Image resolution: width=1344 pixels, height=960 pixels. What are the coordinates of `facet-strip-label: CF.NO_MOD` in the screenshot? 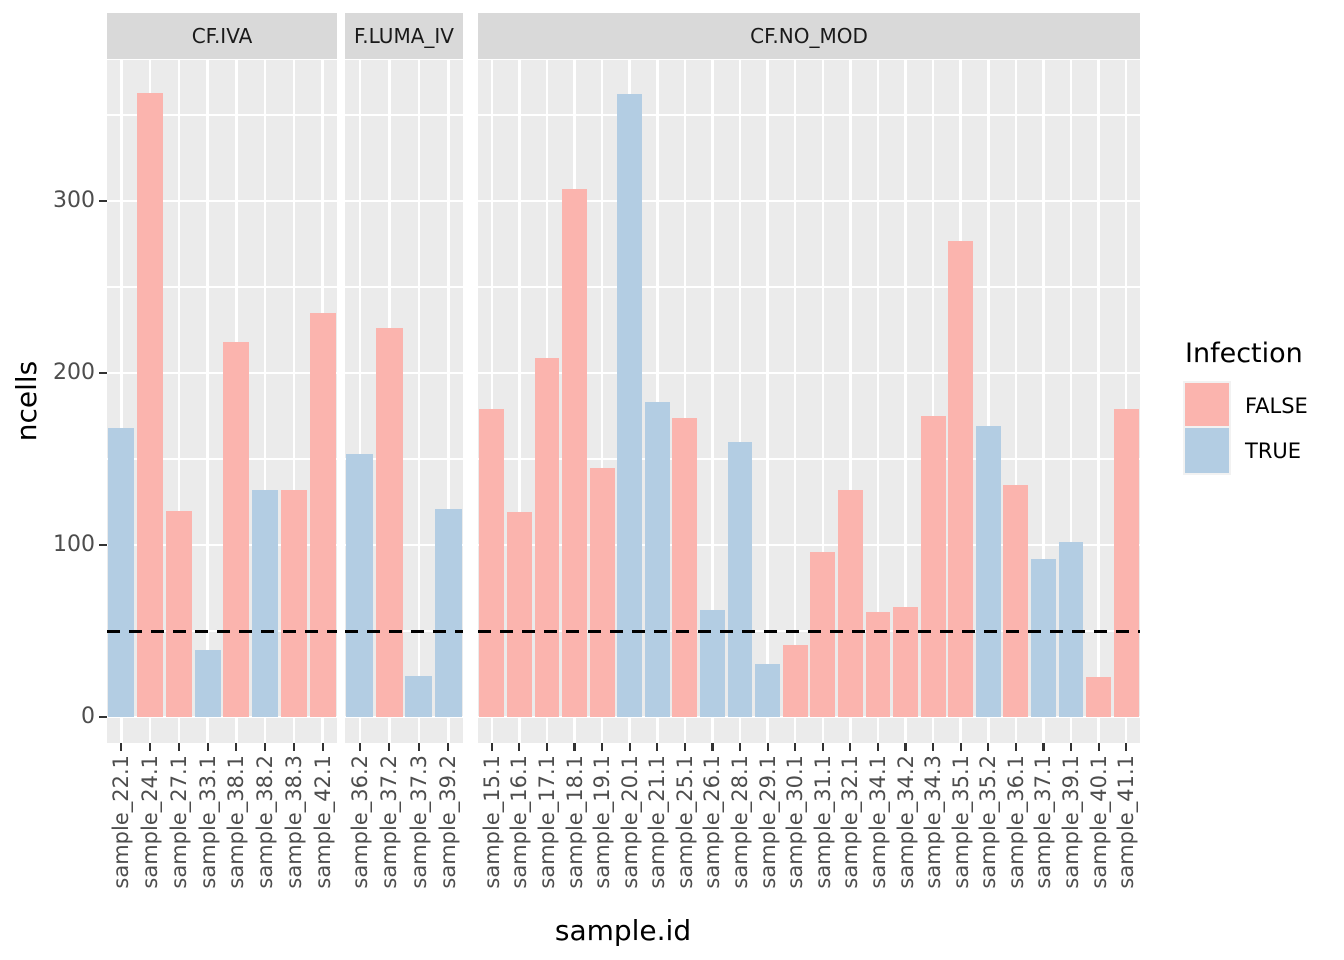 It's located at (809, 36).